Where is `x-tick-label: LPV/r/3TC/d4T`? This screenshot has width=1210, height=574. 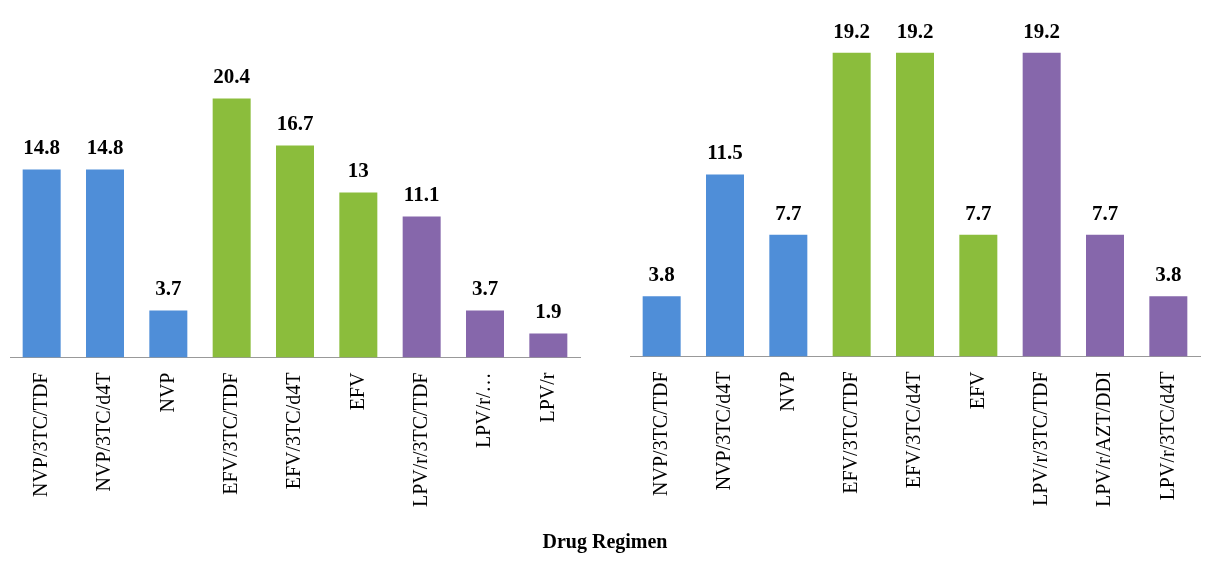
x-tick-label: LPV/r/3TC/d4T is located at coordinates (1166, 436).